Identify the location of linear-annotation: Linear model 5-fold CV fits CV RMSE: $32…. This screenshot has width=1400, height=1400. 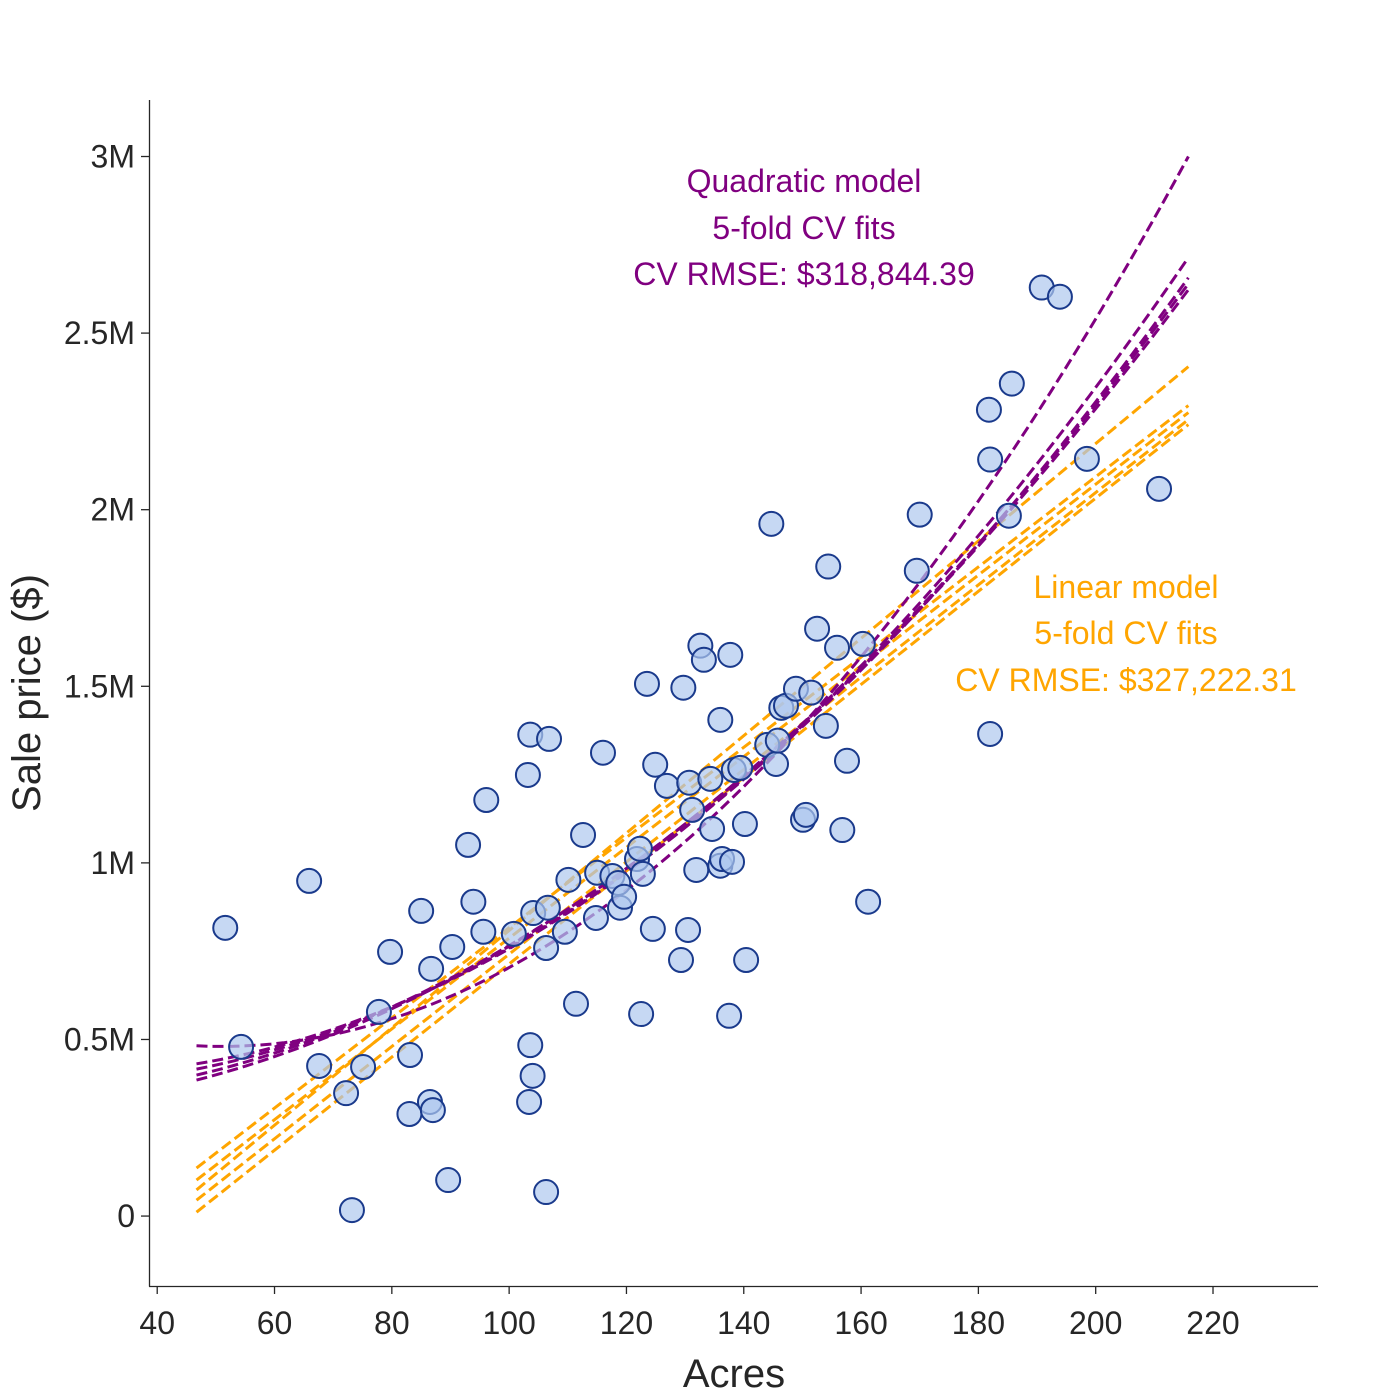
(1126, 633).